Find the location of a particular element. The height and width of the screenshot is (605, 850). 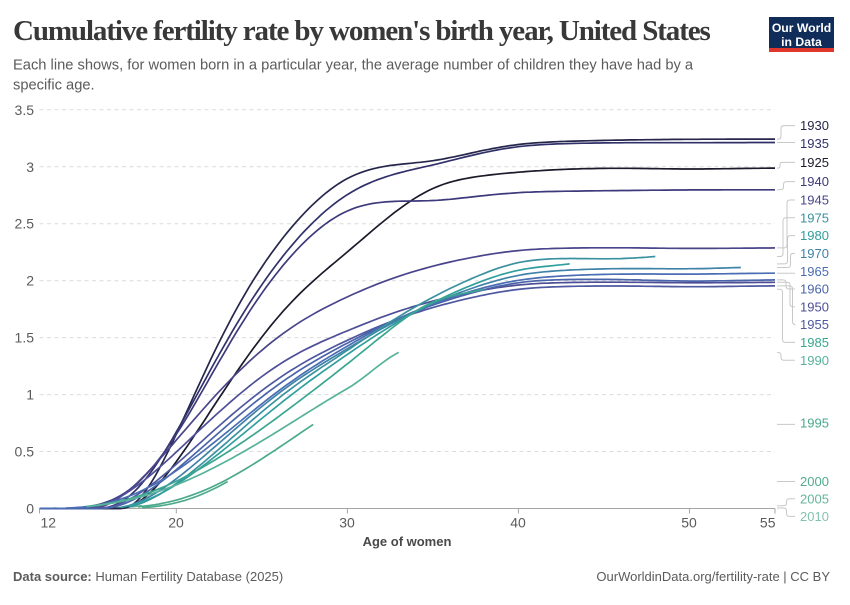

svg-text: 2.5 is located at coordinates (25, 224).